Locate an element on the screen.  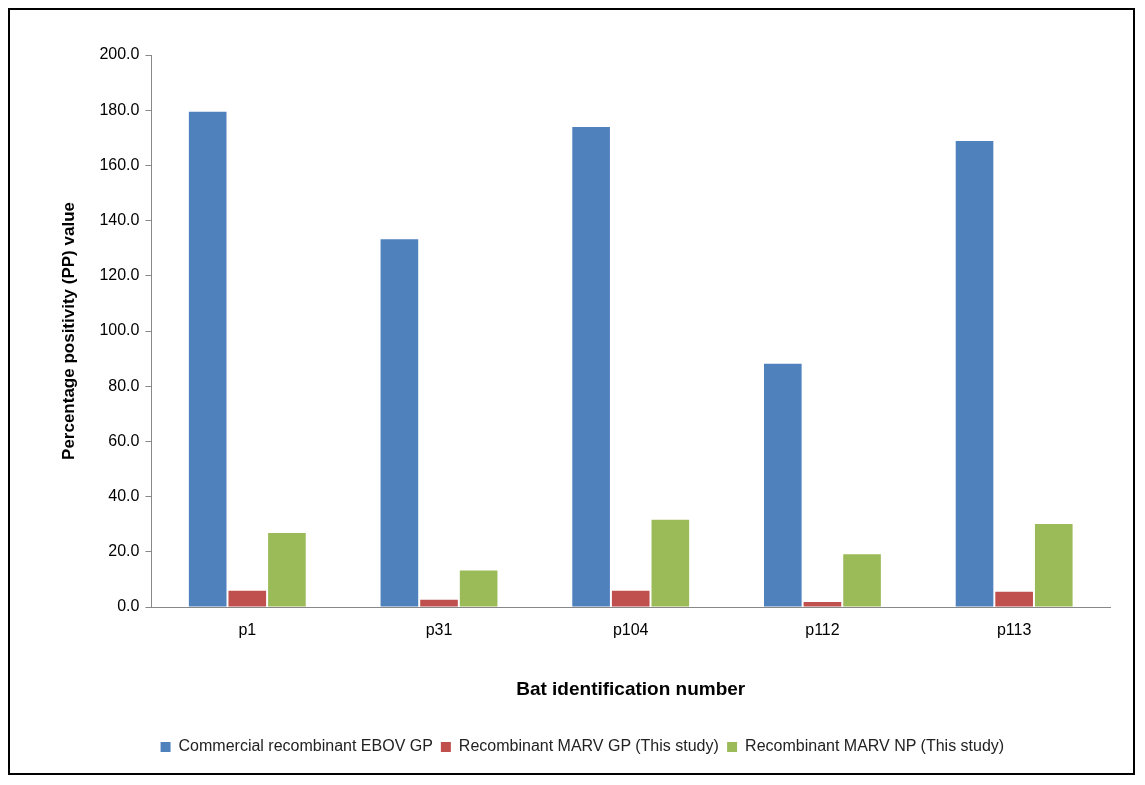
x-tick-label: p104 is located at coordinates (630, 630).